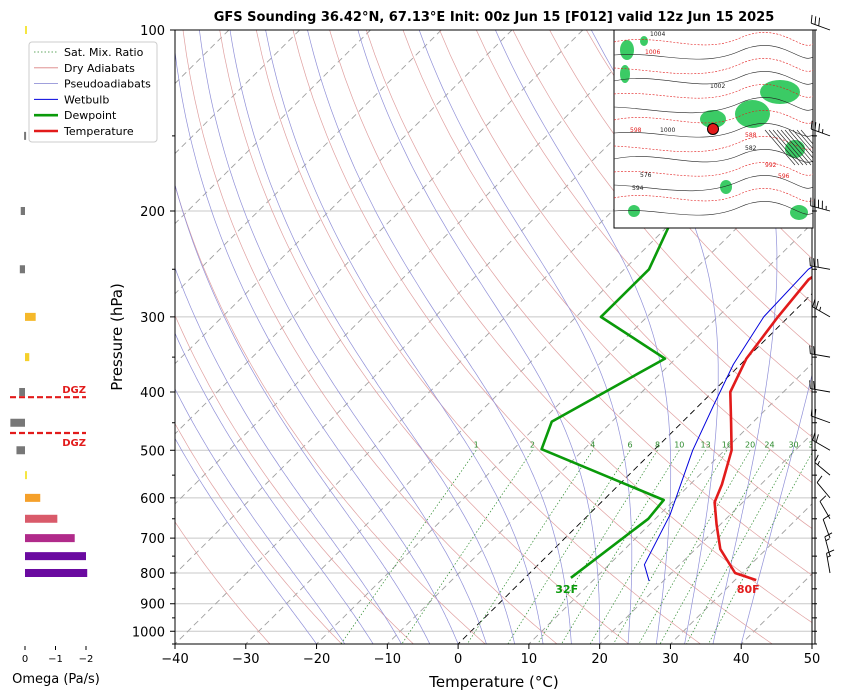 Image resolution: width=856 pixels, height=693 pixels. What do you see at coordinates (657, 34) in the screenshot?
I see `contour-label: 1004` at bounding box center [657, 34].